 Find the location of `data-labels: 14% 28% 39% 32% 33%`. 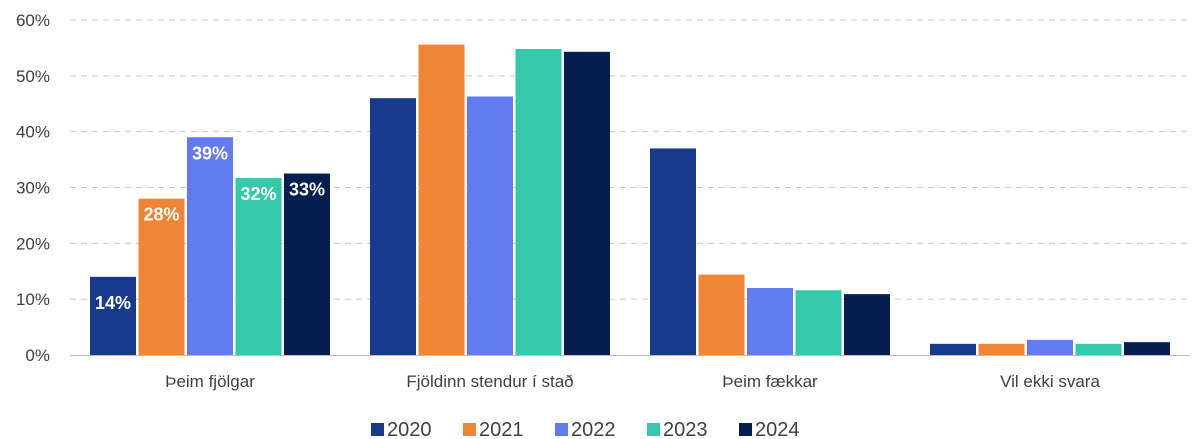

data-labels: 14% 28% 39% 32% 33% is located at coordinates (210, 228).